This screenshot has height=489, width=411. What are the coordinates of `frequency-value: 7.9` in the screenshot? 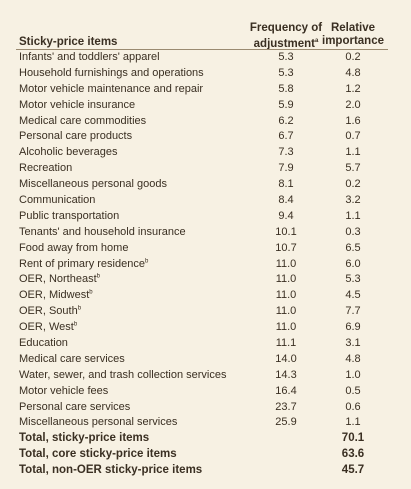 It's located at (286, 168).